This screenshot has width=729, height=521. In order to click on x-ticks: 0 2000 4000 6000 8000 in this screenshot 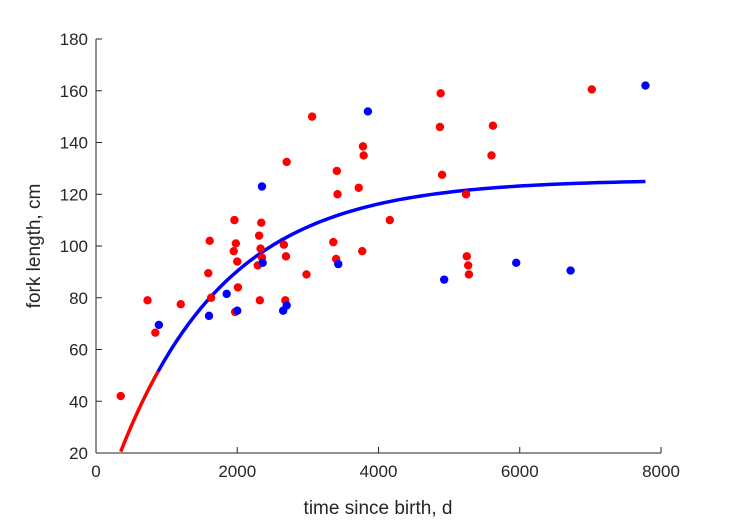, I will do `click(385, 464)`.